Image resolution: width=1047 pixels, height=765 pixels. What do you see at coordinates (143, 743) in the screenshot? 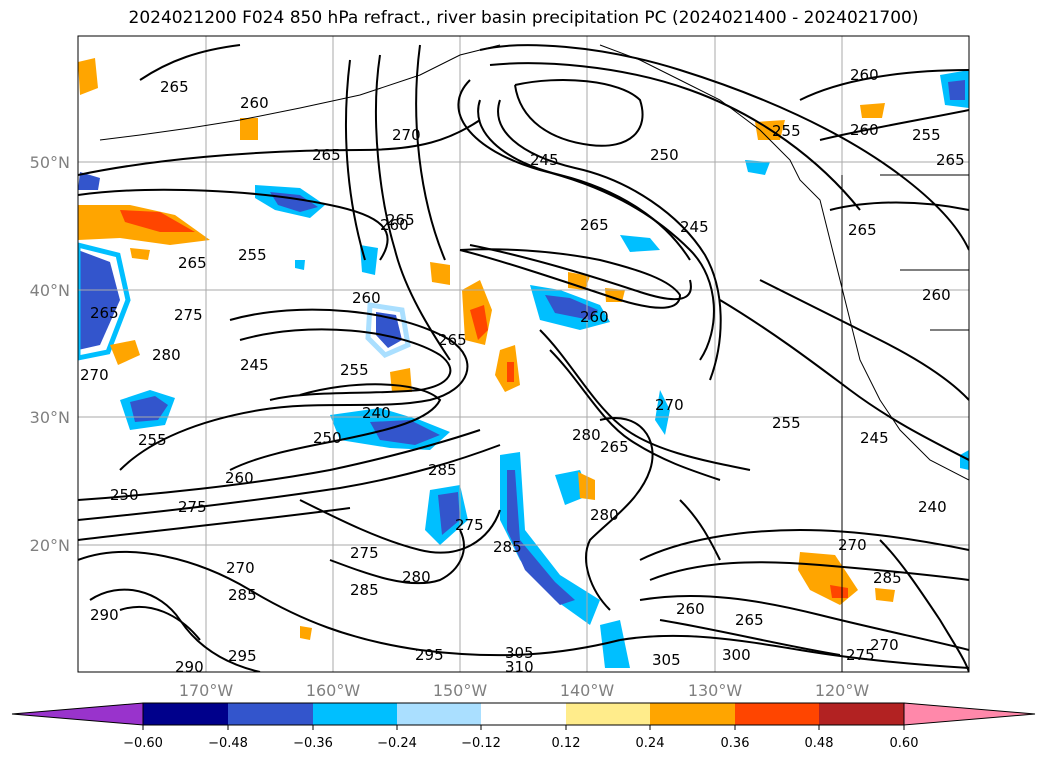
I see `colorbar-tick: −0.60` at bounding box center [143, 743].